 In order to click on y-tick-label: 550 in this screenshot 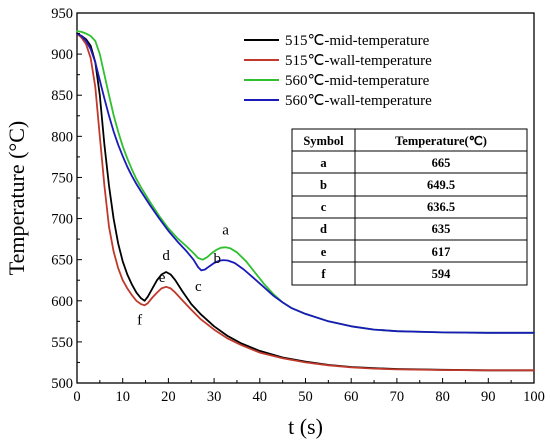, I will do `click(62, 343)`.